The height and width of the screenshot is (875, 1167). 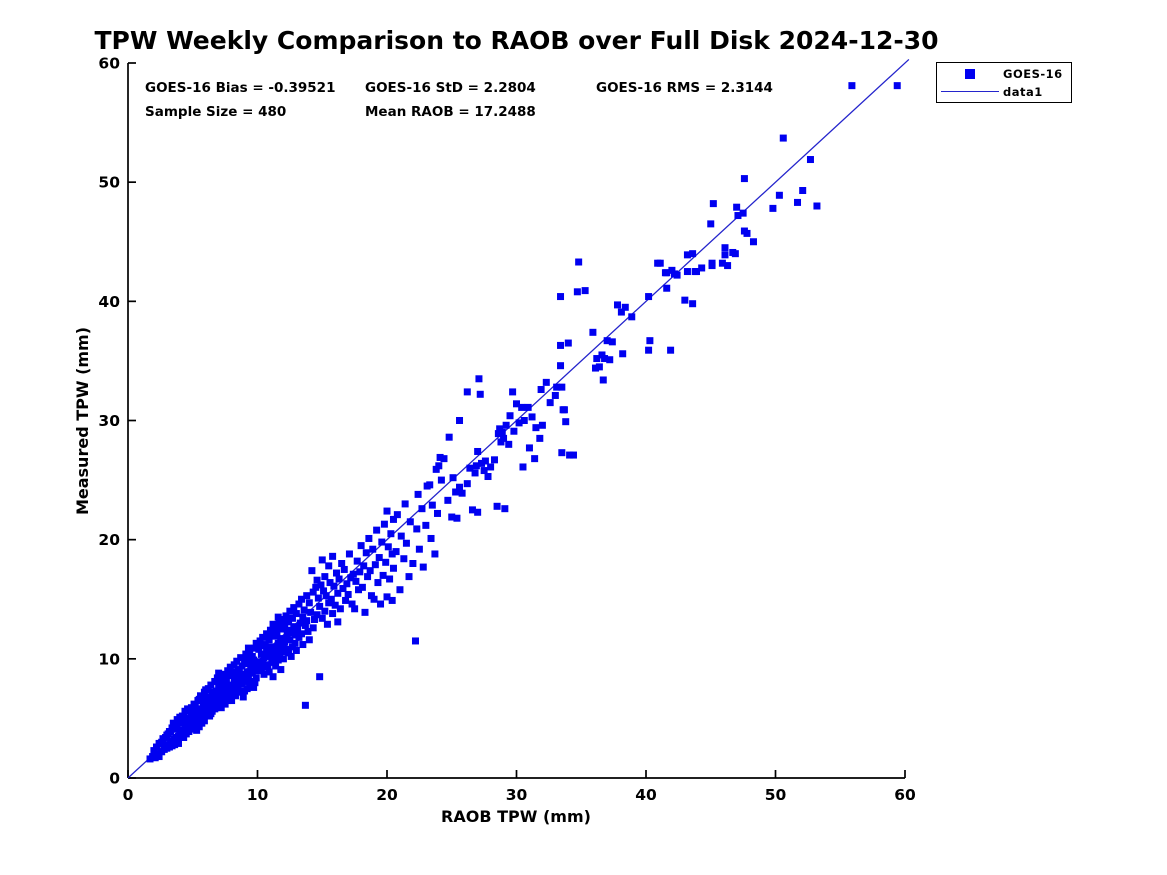 I want to click on x-tick-label: 0, so click(x=128, y=795).